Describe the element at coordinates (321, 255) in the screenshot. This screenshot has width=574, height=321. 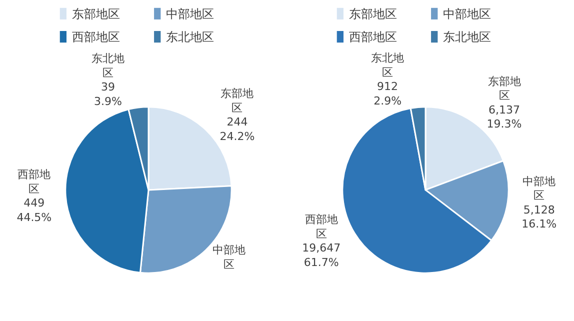
I see `data-label: 19,647 61.7%` at that location.